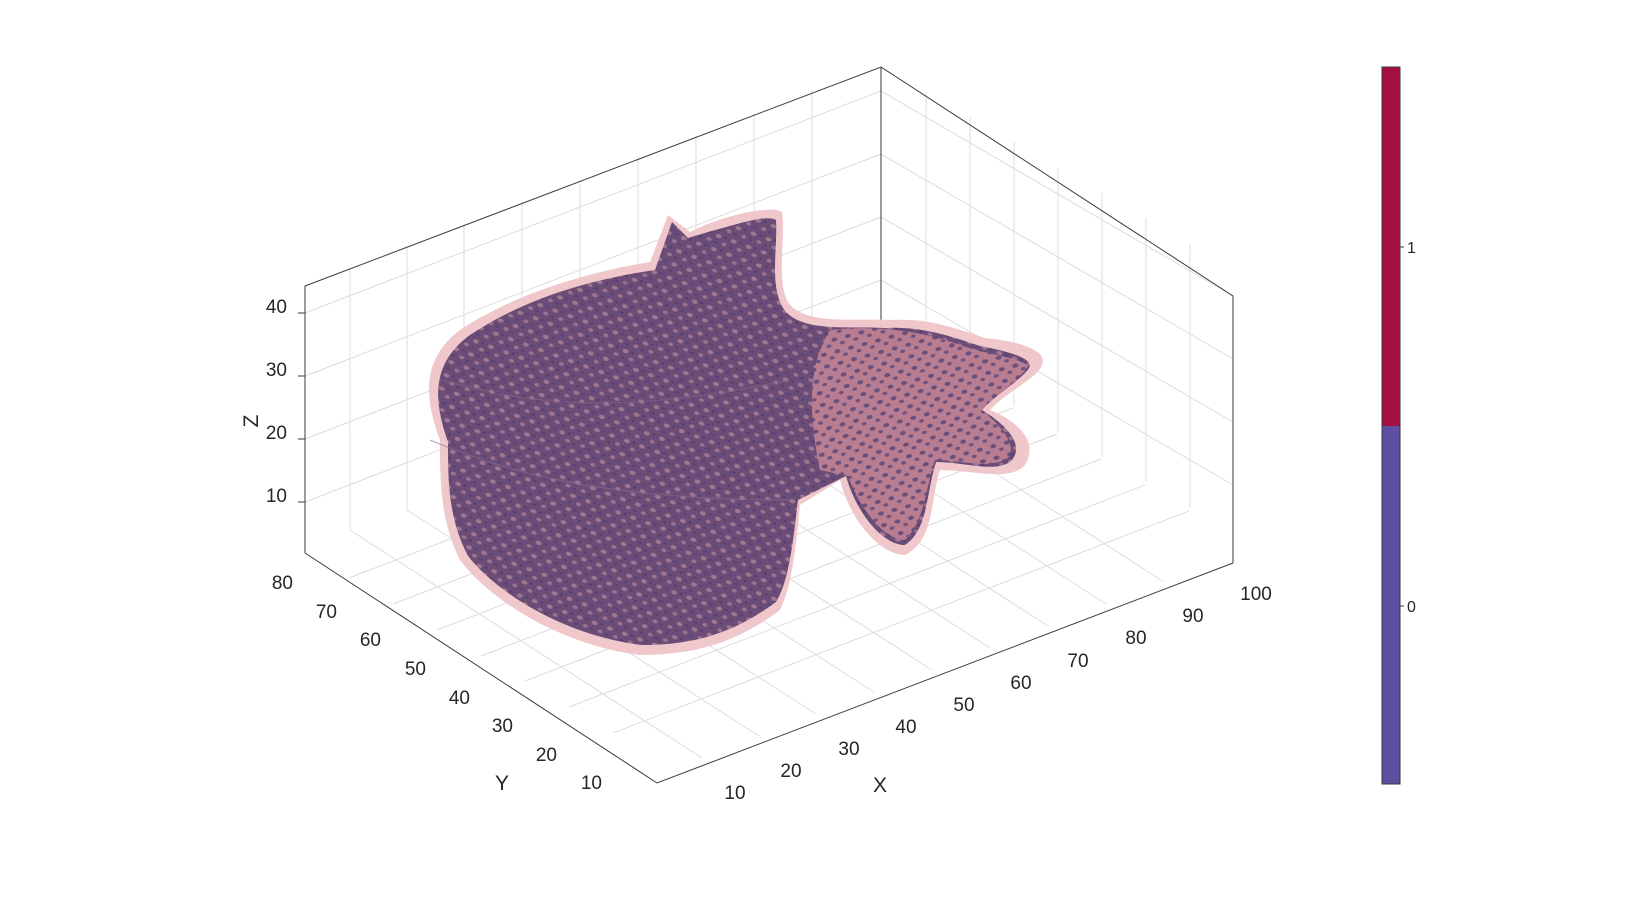 Image resolution: width=1632 pixels, height=918 pixels. What do you see at coordinates (1411, 607) in the screenshot?
I see `colorbar-tick-label: 0` at bounding box center [1411, 607].